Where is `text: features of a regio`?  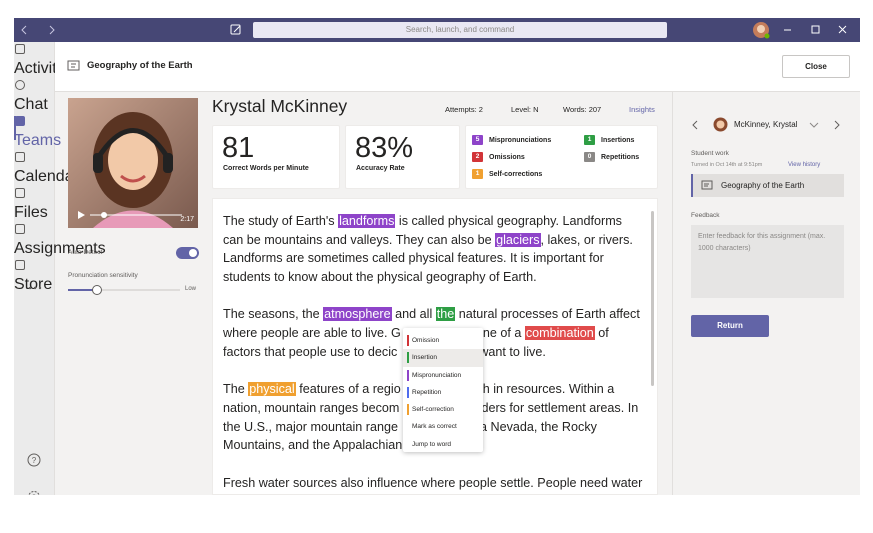
text: features of a regio is located at coordinates (348, 389).